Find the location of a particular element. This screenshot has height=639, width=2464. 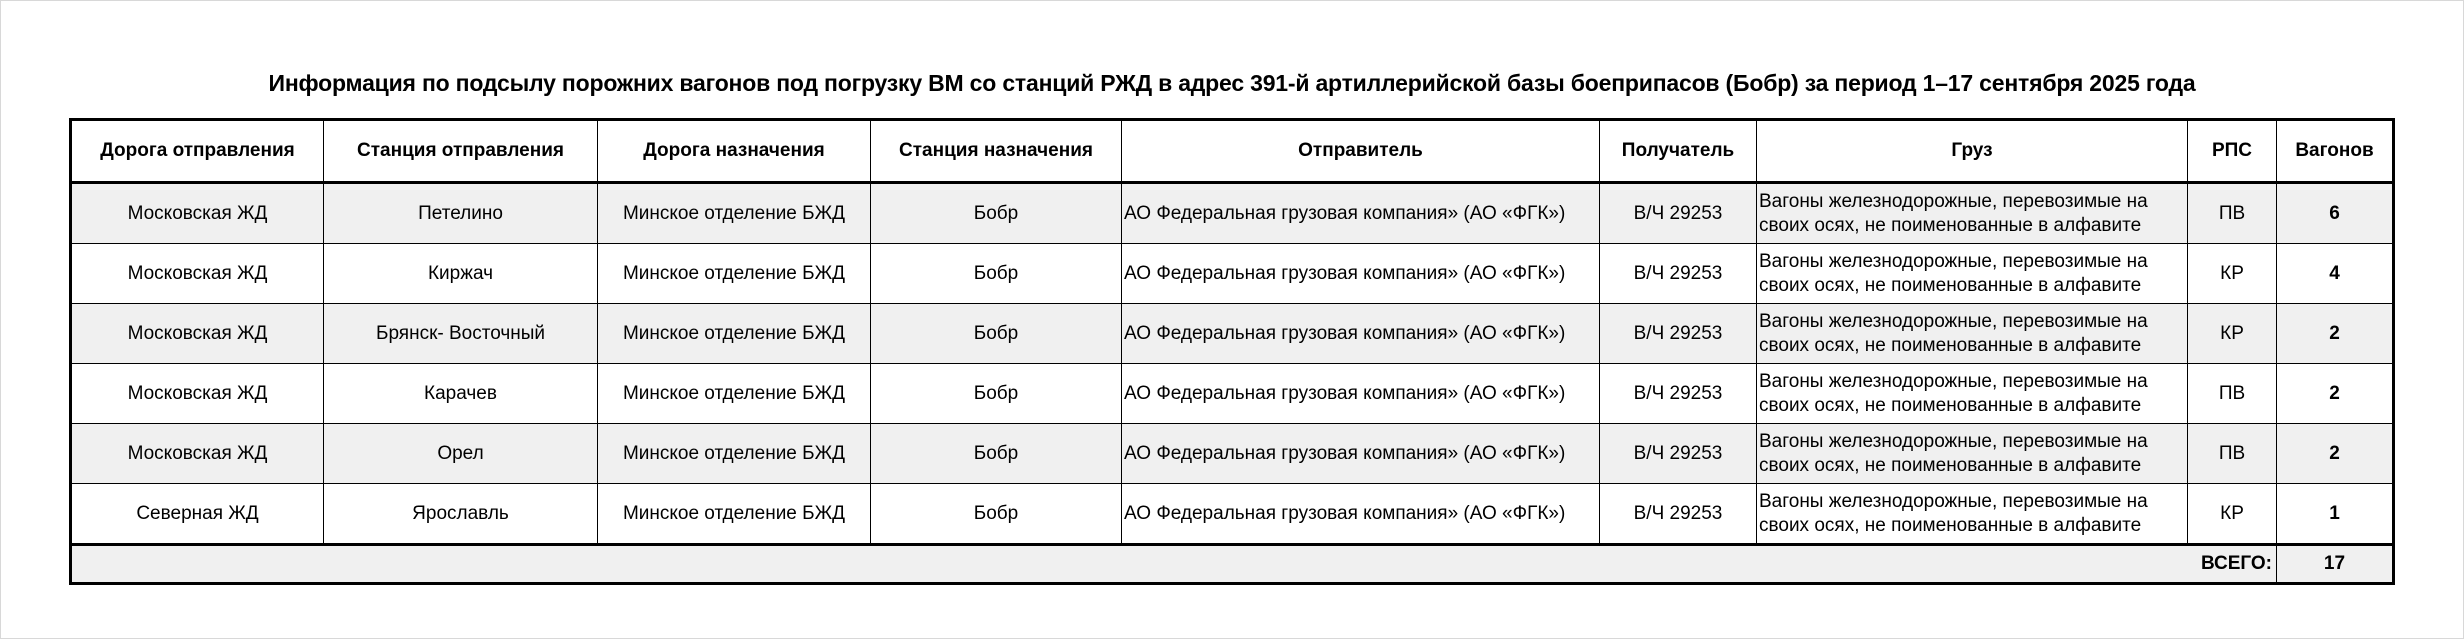

cell-wagons: 6 is located at coordinates (2335, 213).